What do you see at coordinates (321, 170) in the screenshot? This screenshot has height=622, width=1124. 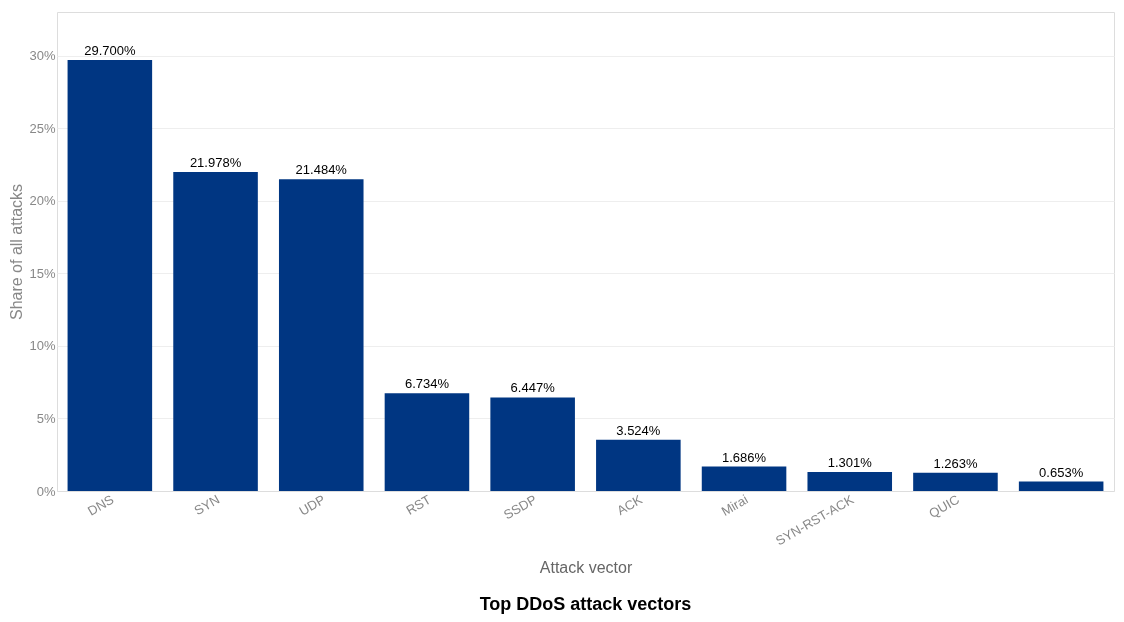 I see `data-label: 21.484%` at bounding box center [321, 170].